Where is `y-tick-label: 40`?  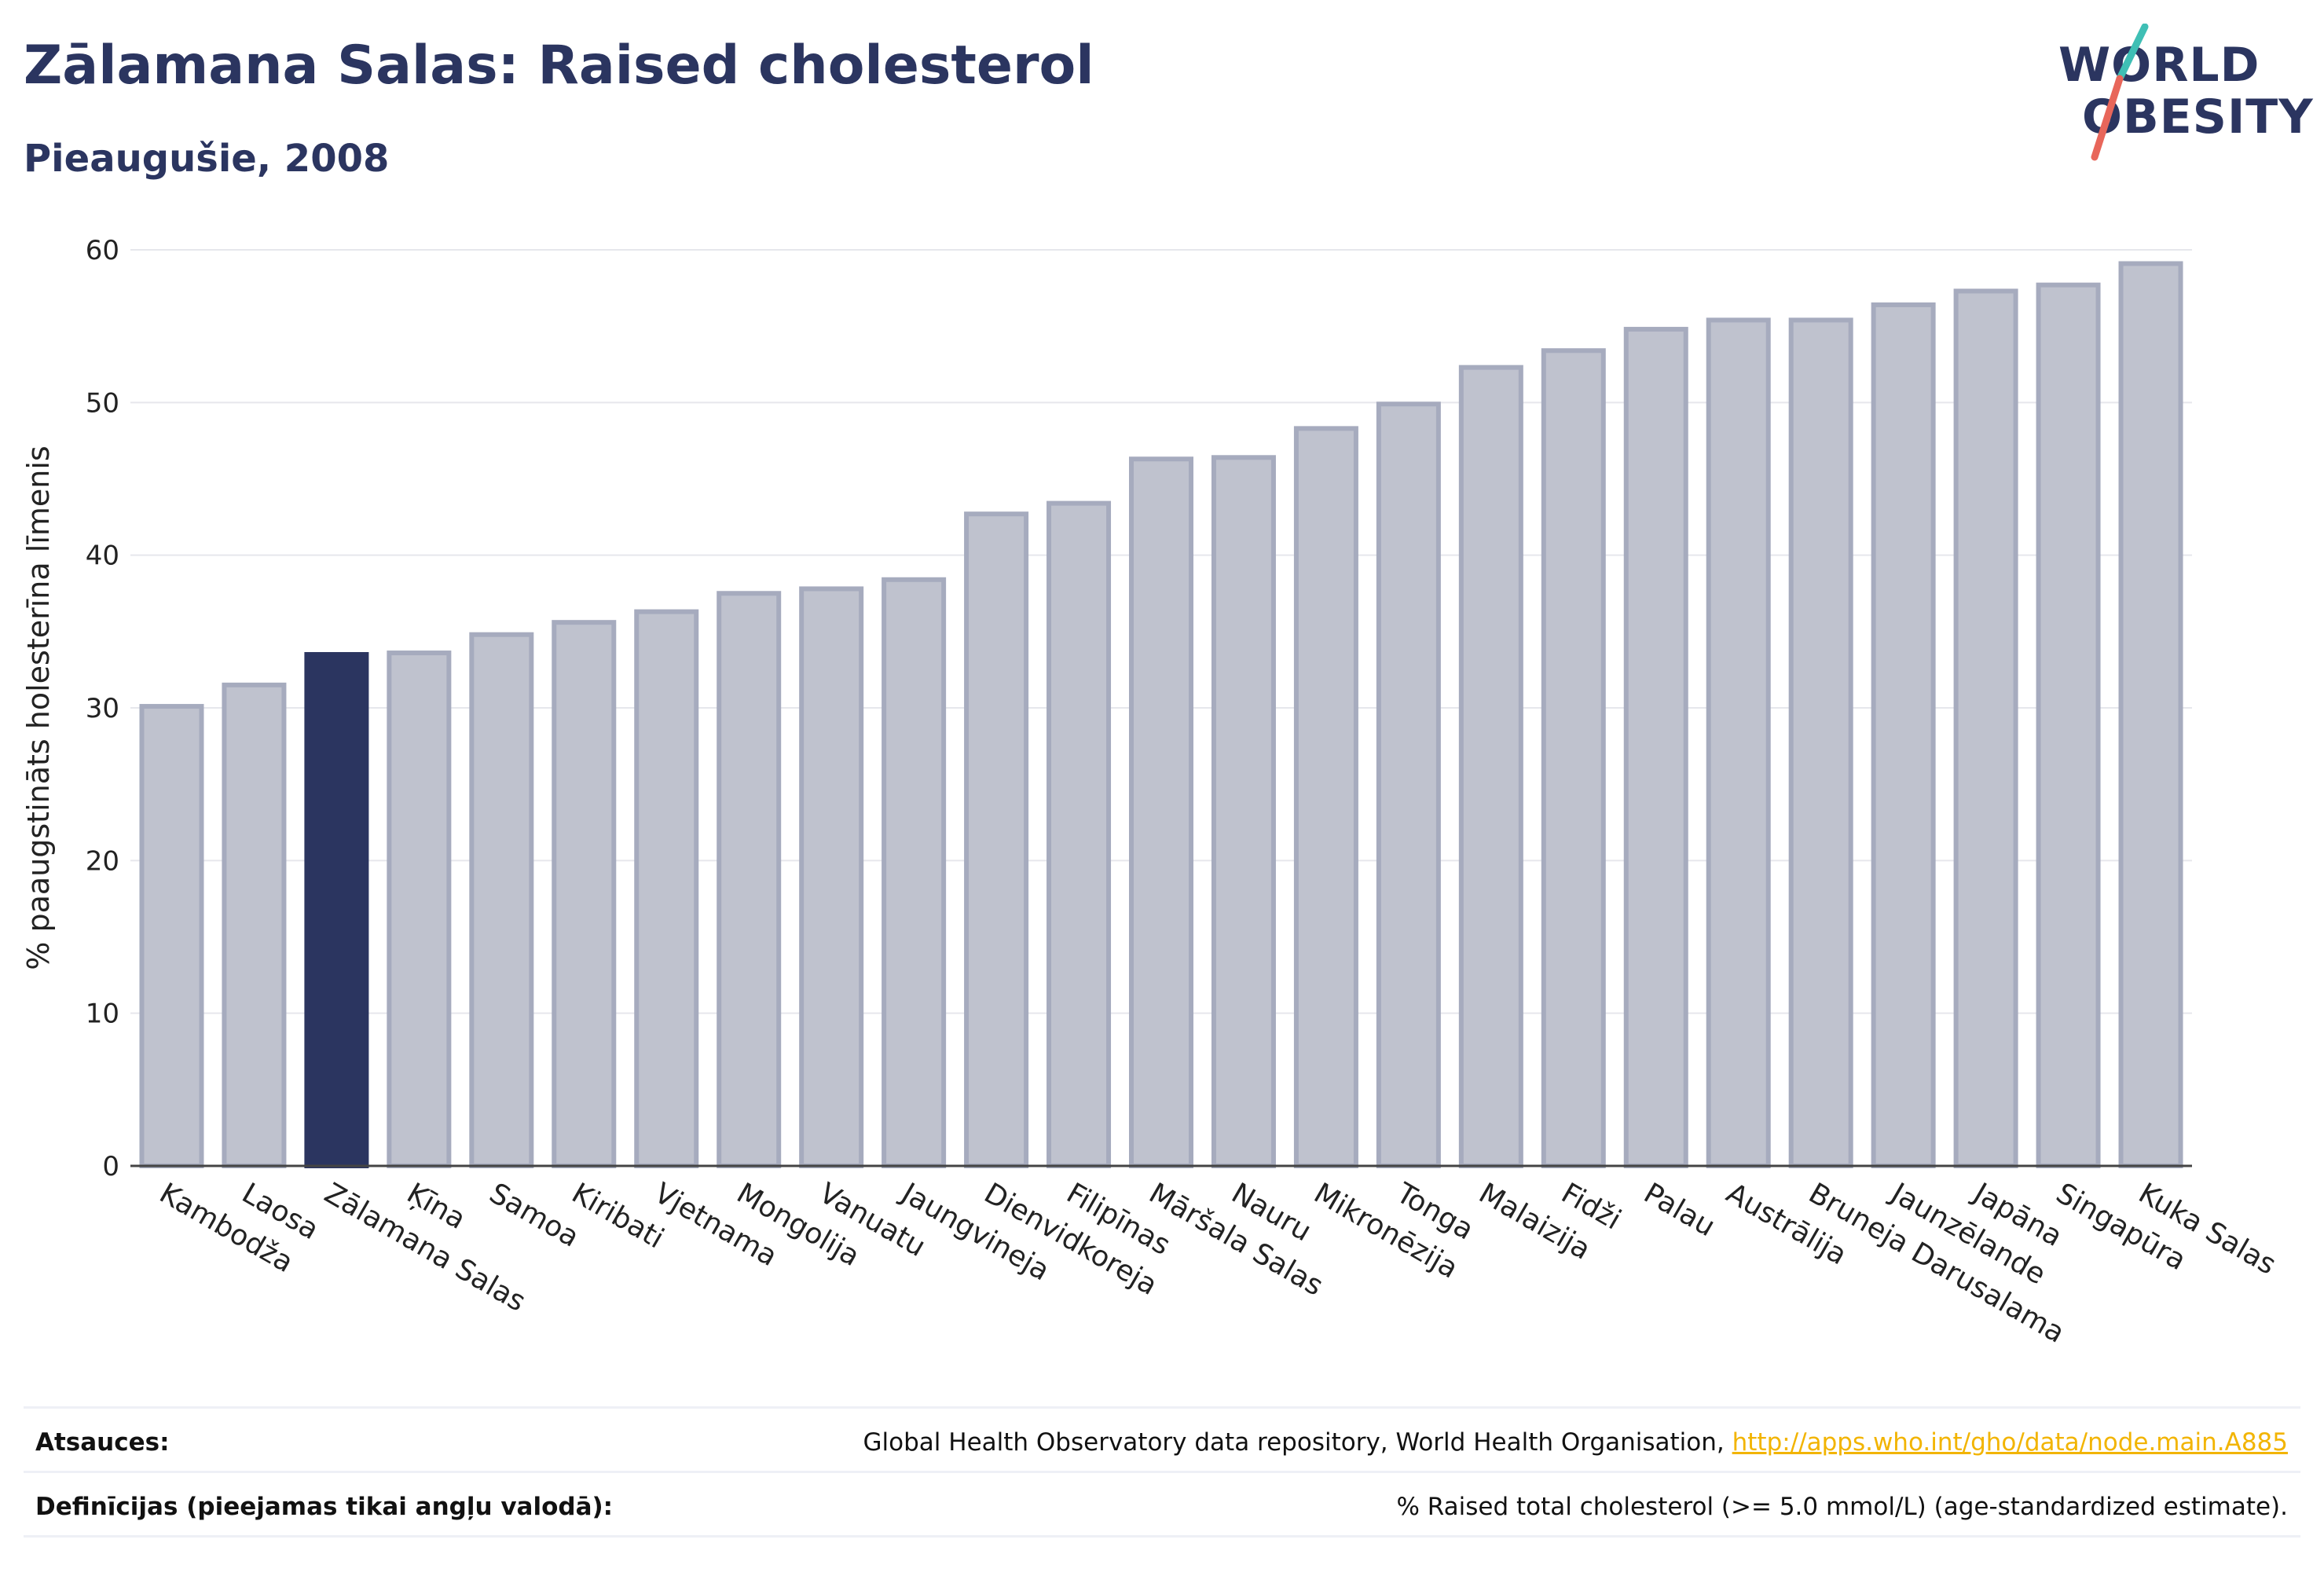
y-tick-label: 40 is located at coordinates (102, 556).